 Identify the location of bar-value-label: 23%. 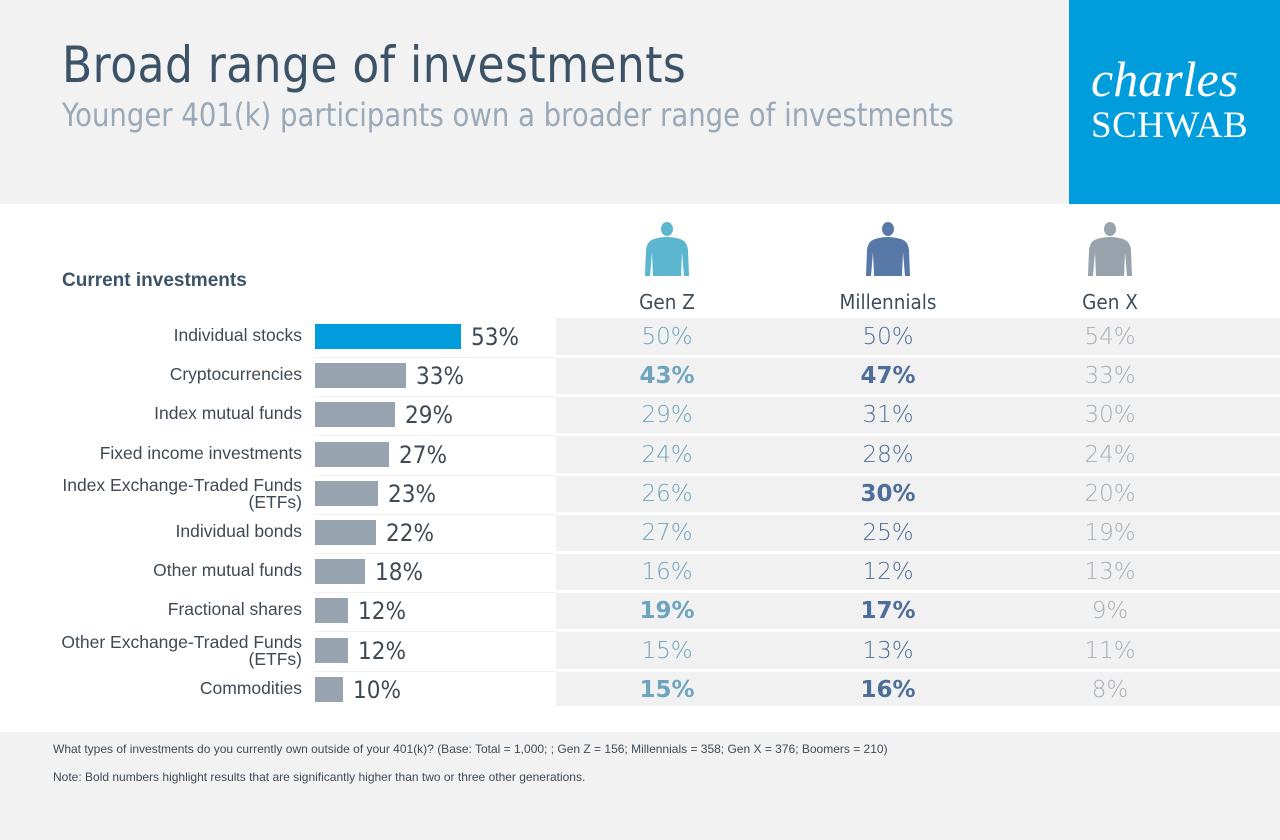
(412, 493).